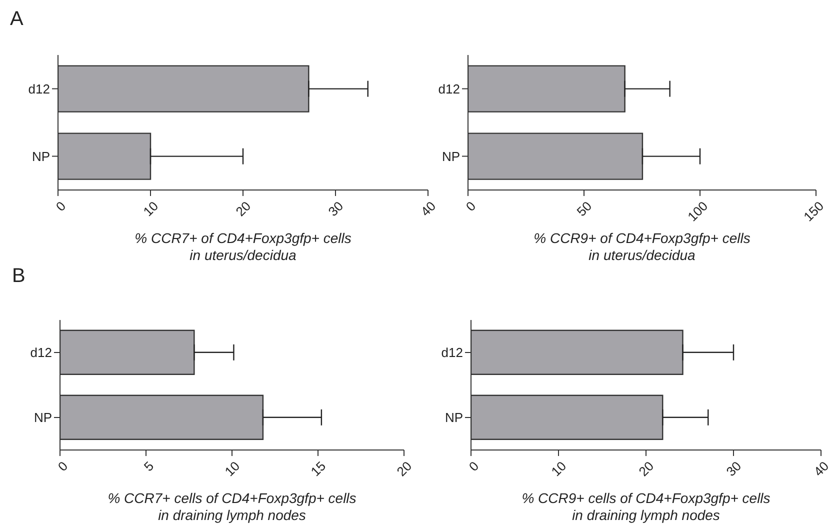 The width and height of the screenshot is (830, 530). I want to click on x-tick-label: 5, so click(148, 466).